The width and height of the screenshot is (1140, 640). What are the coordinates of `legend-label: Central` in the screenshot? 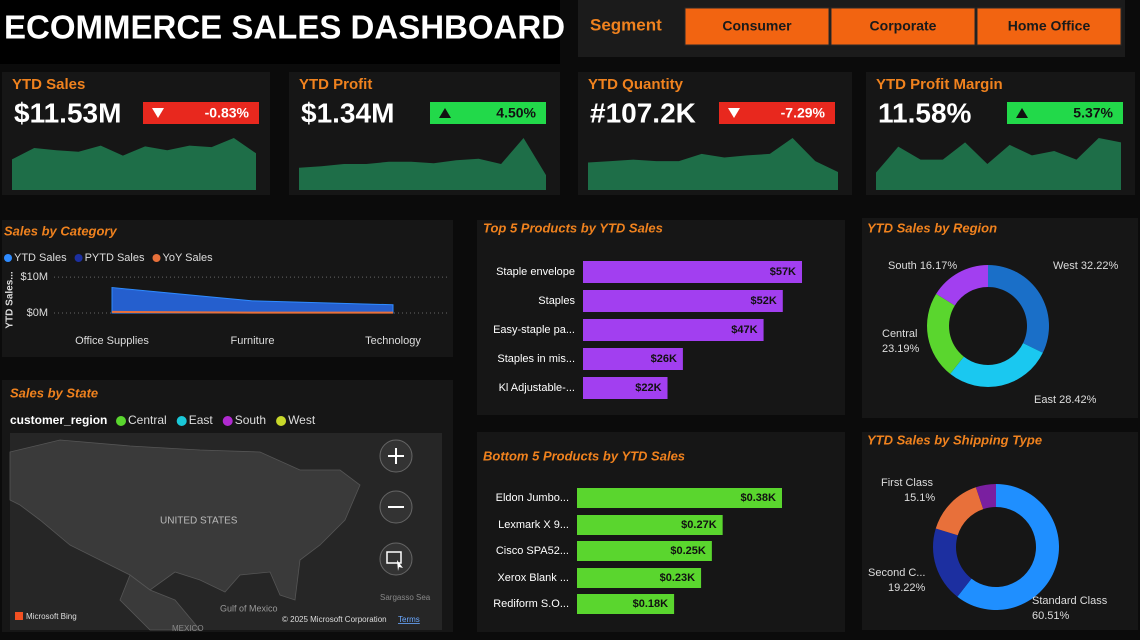 It's located at (147, 420).